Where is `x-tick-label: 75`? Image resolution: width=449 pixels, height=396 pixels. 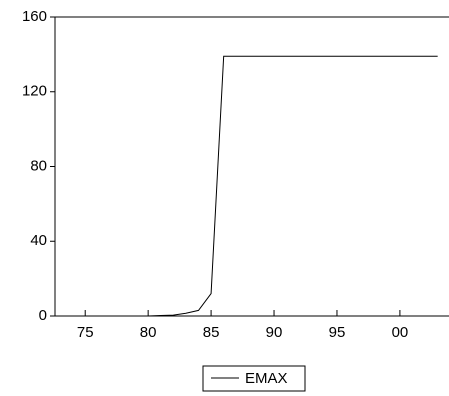 x-tick-label: 75 is located at coordinates (85, 332).